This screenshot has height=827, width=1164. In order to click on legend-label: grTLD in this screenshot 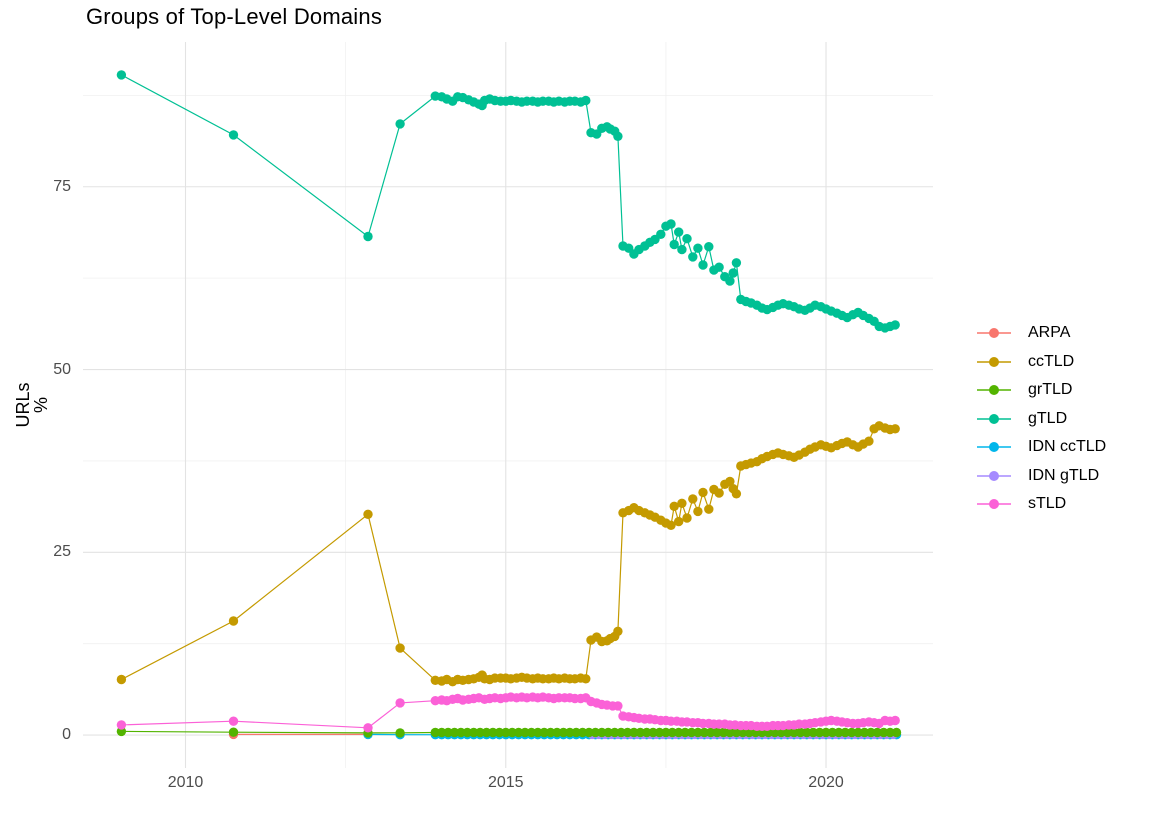, I will do `click(1050, 390)`.